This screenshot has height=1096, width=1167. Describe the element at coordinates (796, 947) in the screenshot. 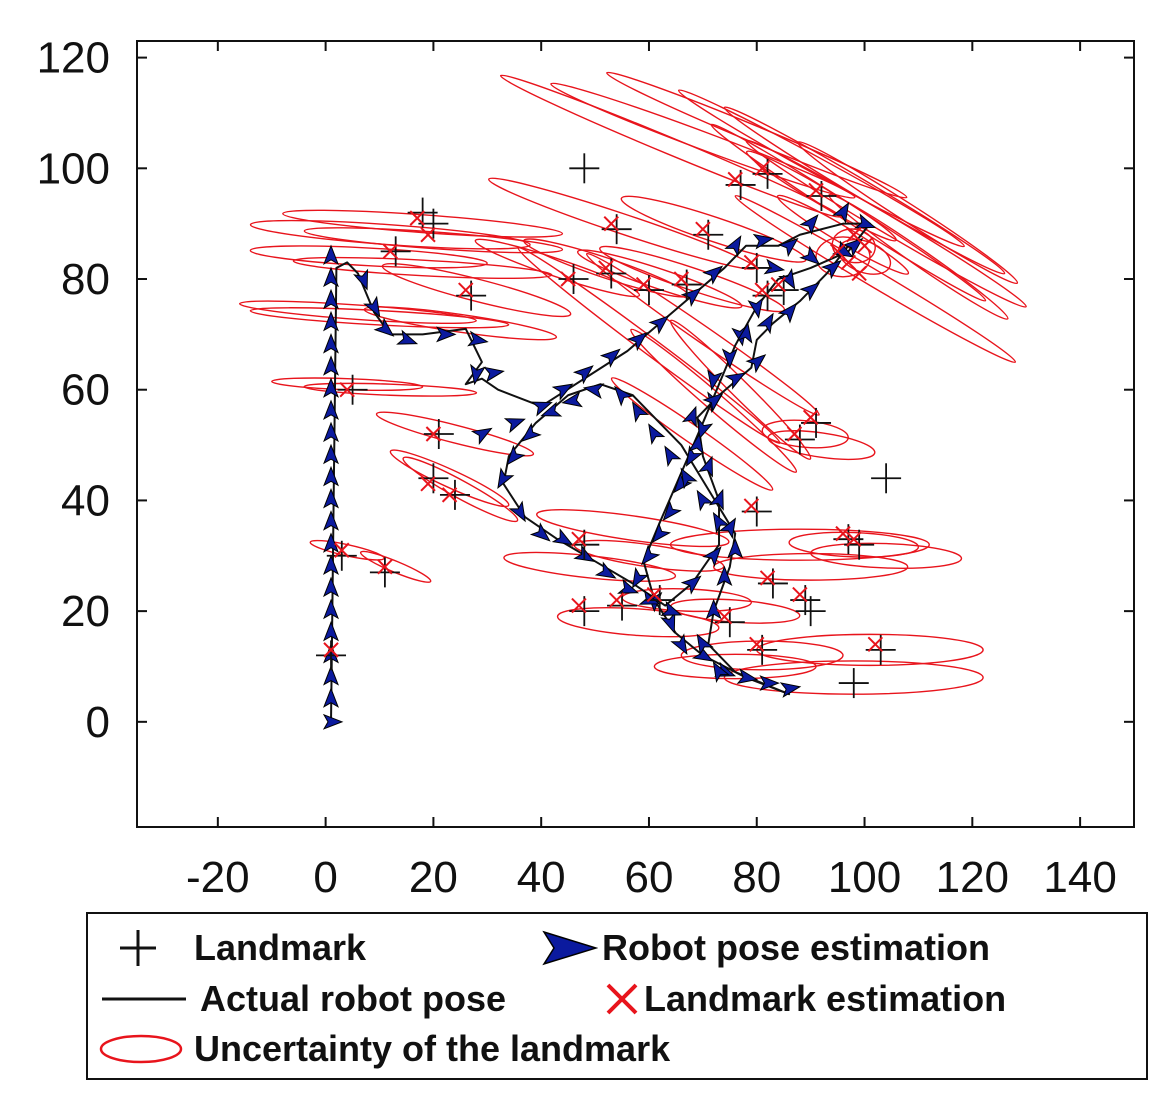

I see `legend-label-robot-pose-estimation: Robot pose estimation` at that location.